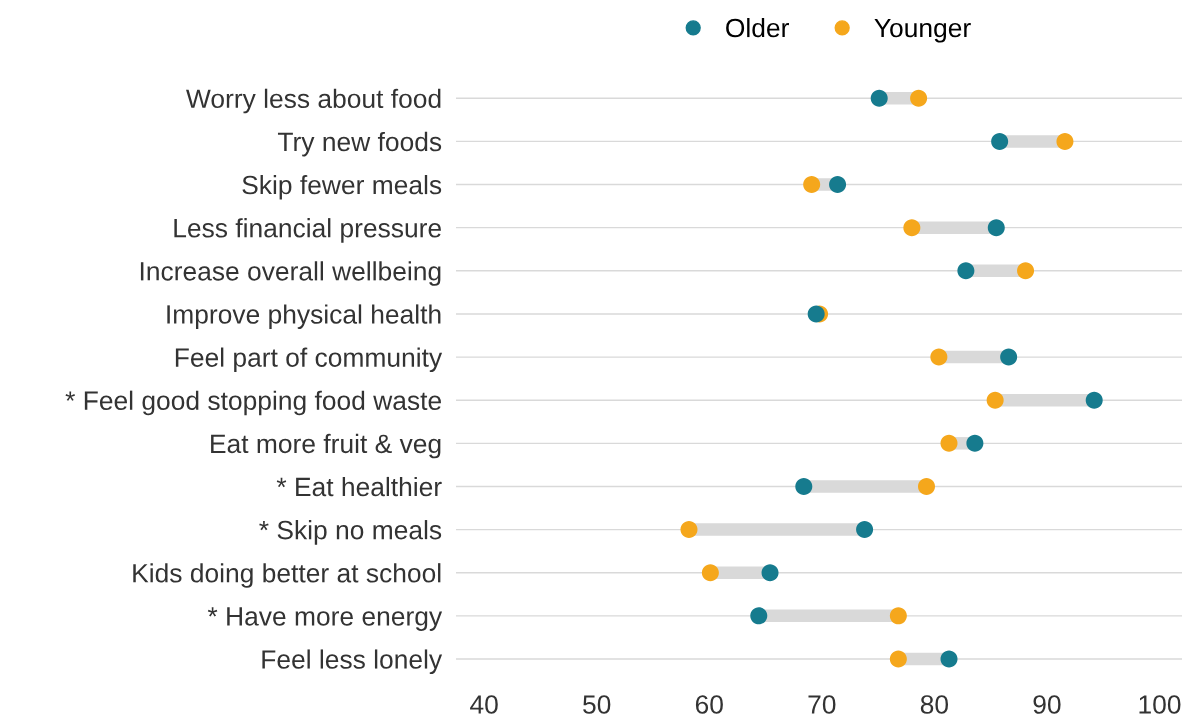  I want to click on x-tick-label: 70, so click(822, 704).